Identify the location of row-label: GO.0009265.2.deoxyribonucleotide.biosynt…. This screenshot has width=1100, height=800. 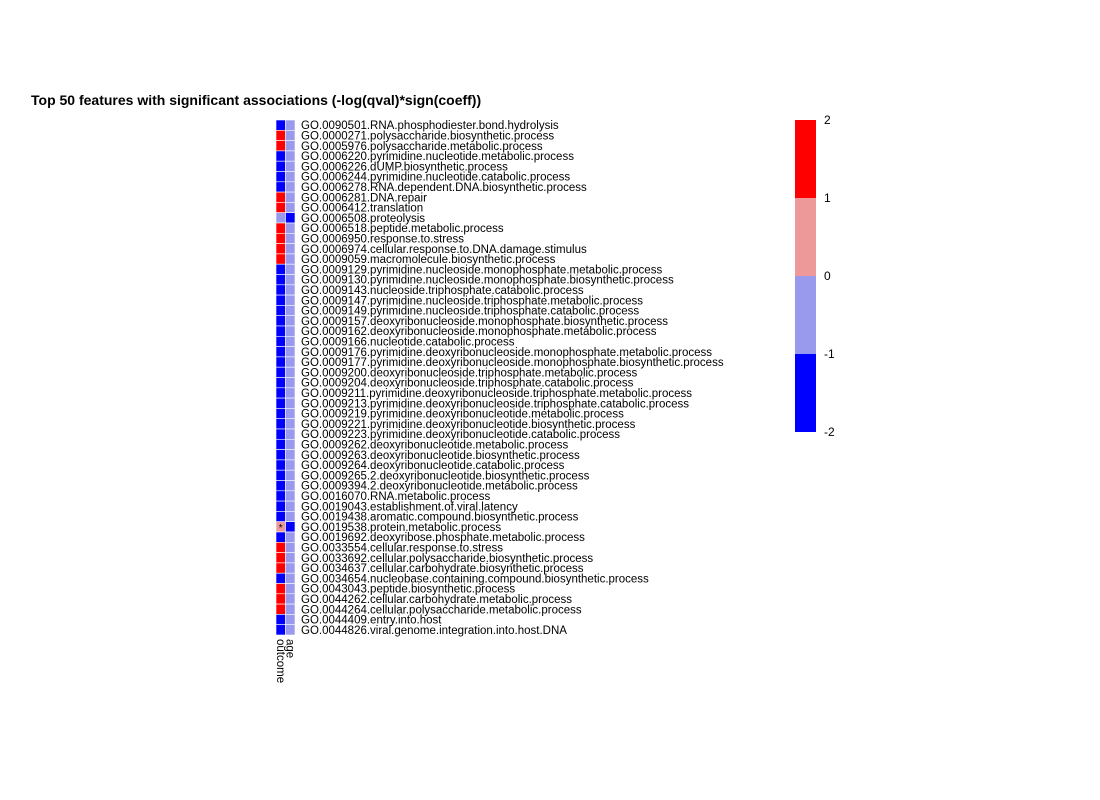
(445, 476).